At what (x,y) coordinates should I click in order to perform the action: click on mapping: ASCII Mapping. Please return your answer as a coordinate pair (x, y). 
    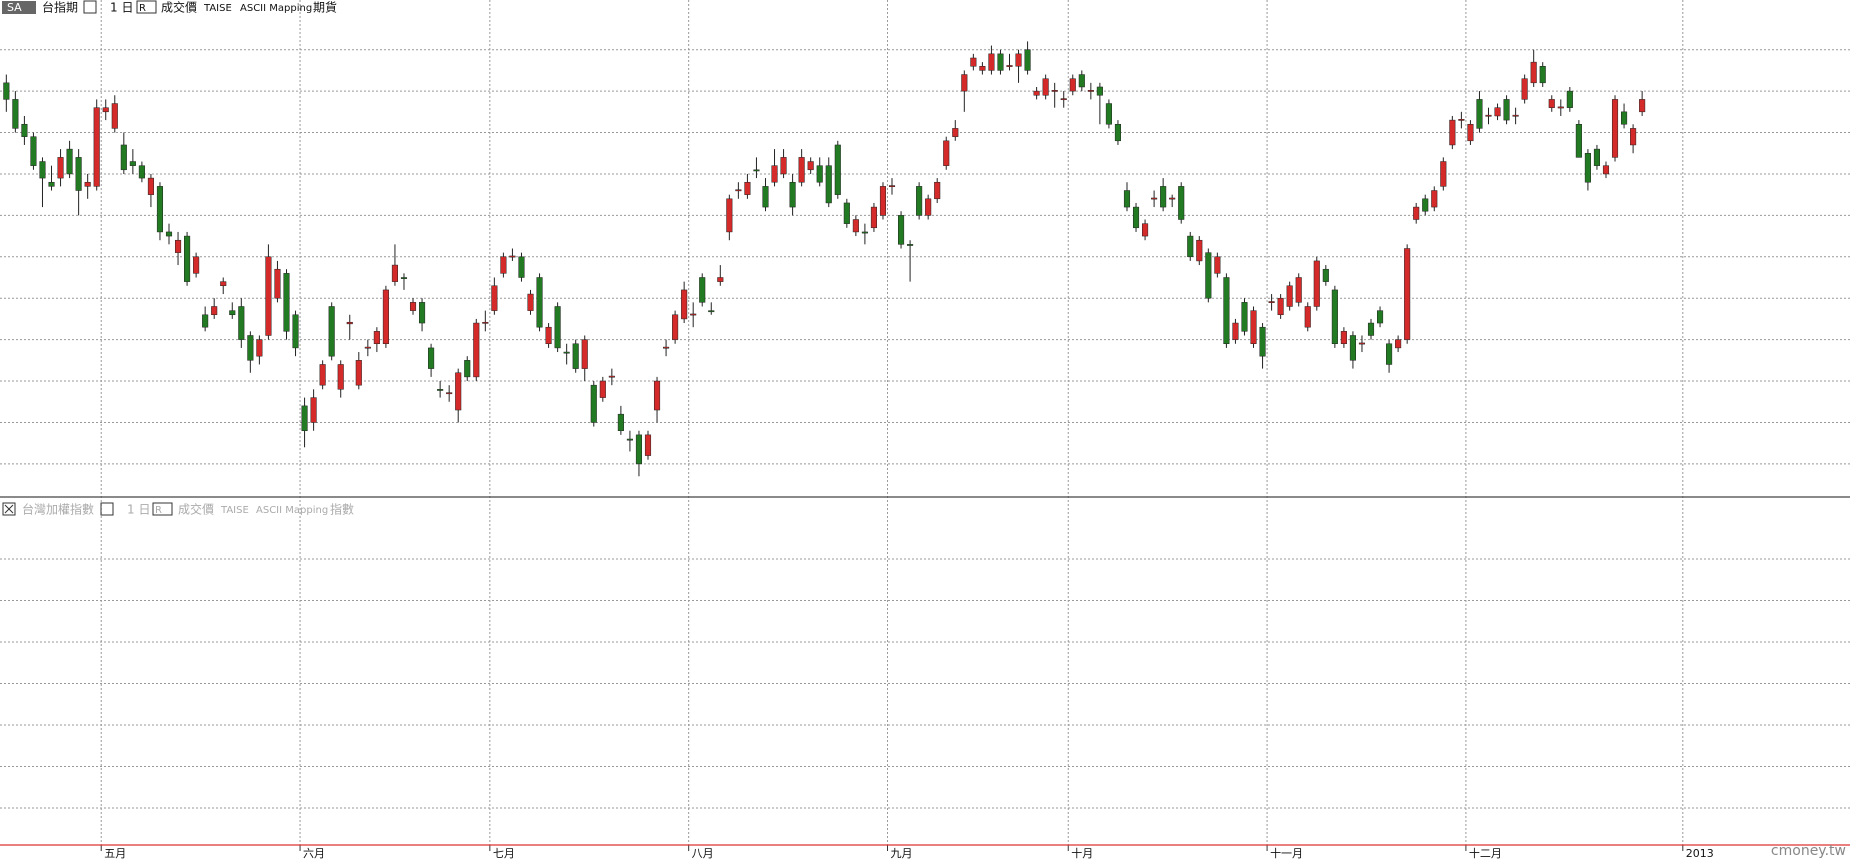
    Looking at the image, I should click on (276, 8).